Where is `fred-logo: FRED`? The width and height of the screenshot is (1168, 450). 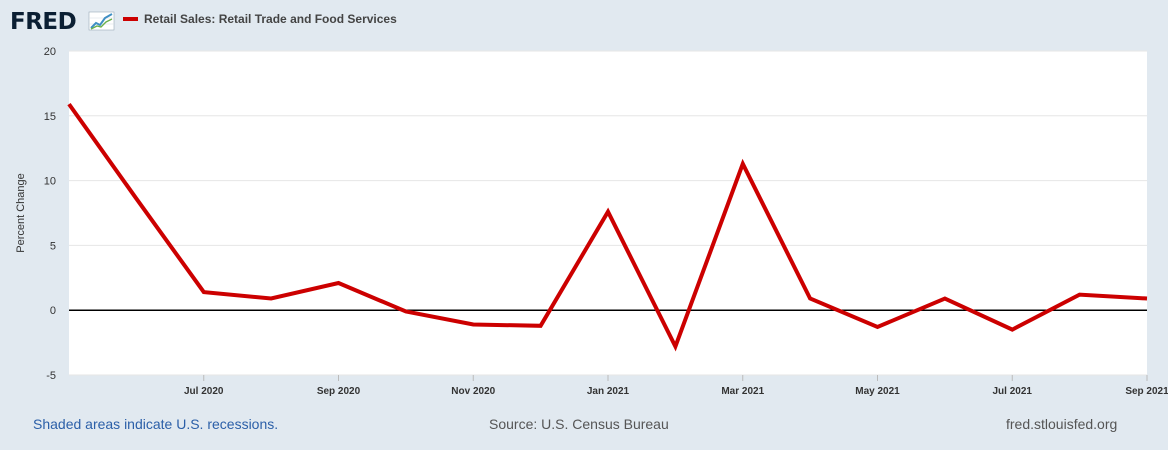
fred-logo: FRED is located at coordinates (62, 22).